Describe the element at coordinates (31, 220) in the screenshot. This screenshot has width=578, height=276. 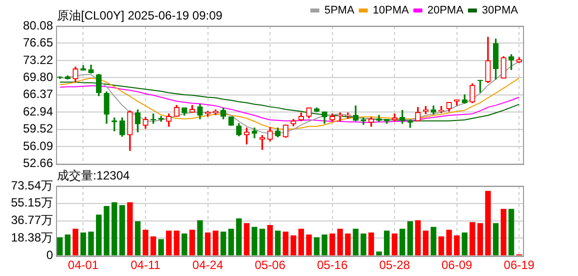
I see `y-tick-label: 36.77万` at that location.